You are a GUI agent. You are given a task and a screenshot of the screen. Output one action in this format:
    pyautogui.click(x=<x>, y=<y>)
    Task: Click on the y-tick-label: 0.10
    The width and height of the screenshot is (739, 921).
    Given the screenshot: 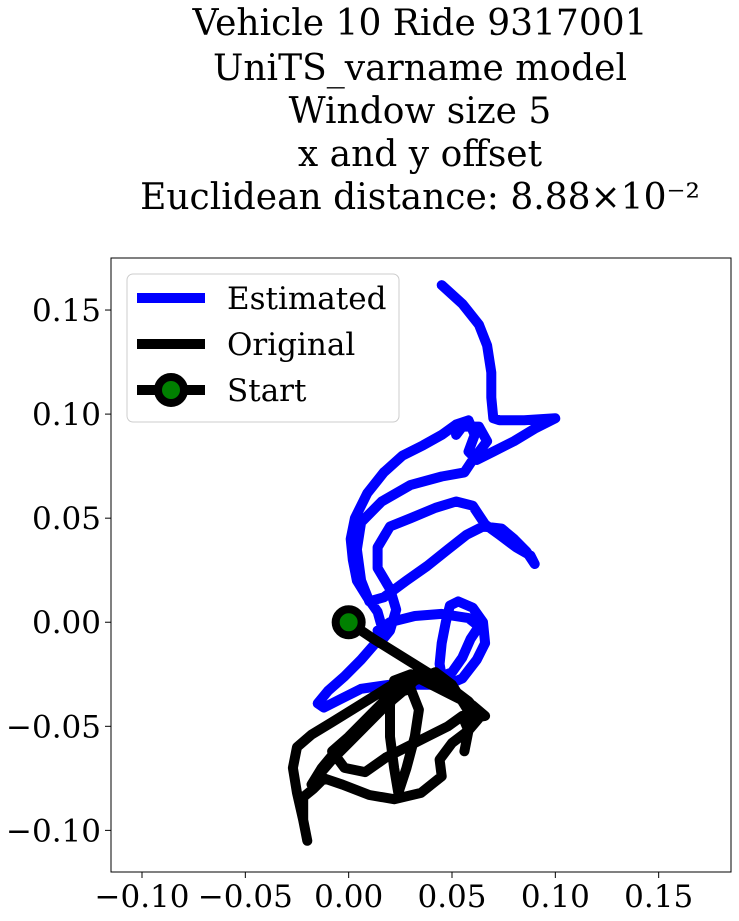 What is the action you would take?
    pyautogui.click(x=66, y=415)
    